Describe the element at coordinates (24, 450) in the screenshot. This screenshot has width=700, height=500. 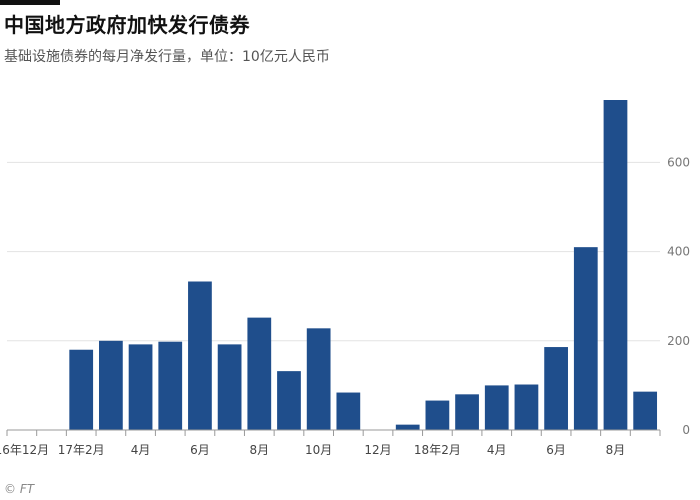
I see `x-tick-label: 16年12月` at that location.